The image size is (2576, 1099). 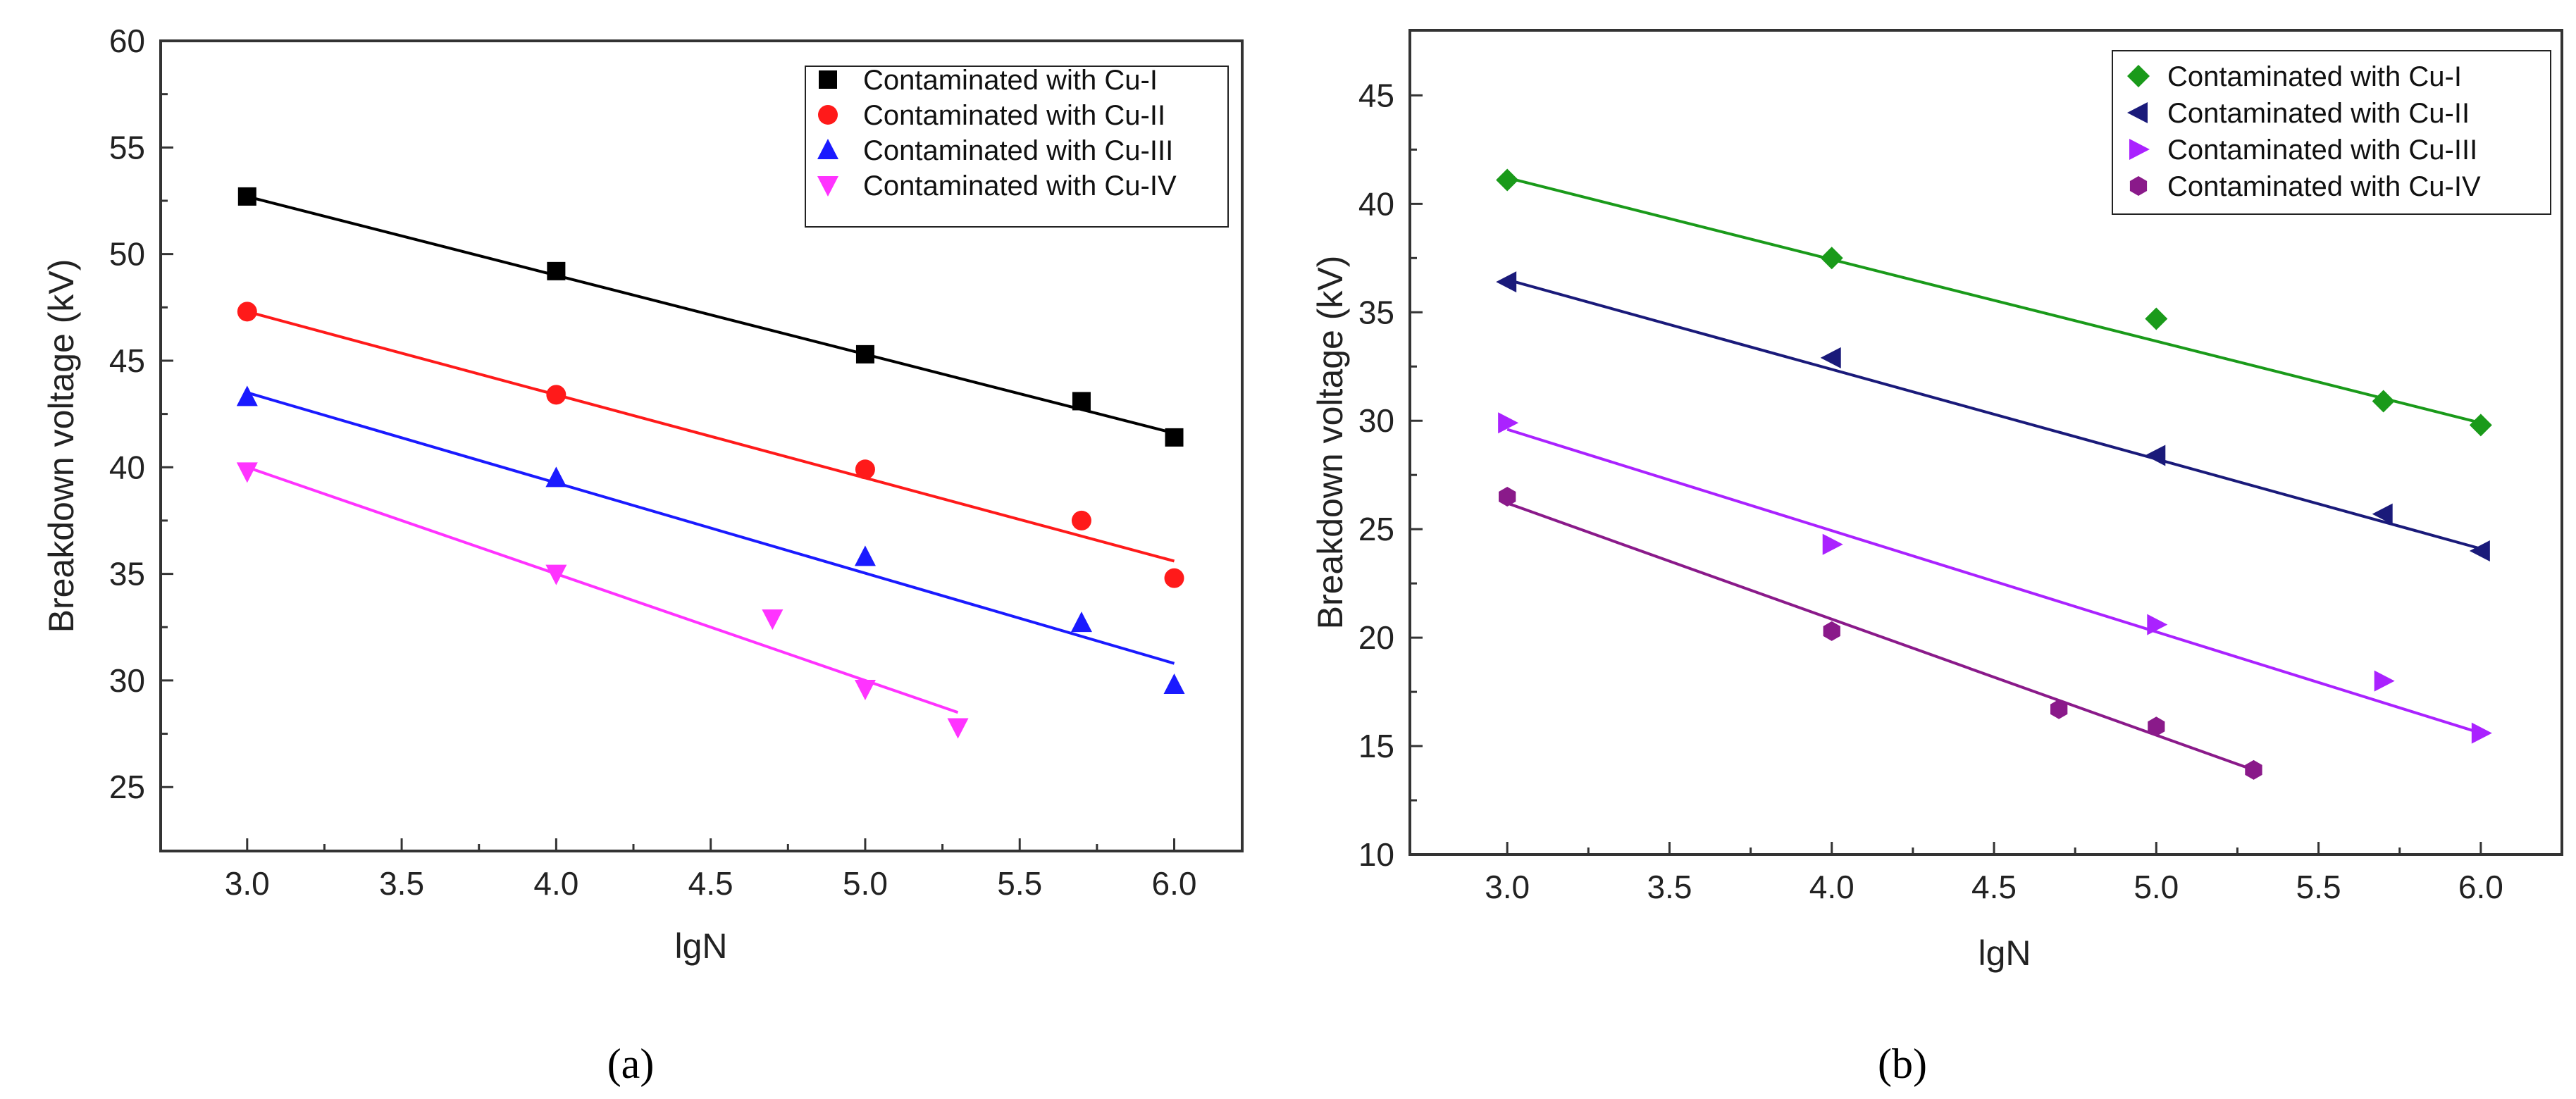 What do you see at coordinates (127, 41) in the screenshot?
I see `y-tick-label: 60` at bounding box center [127, 41].